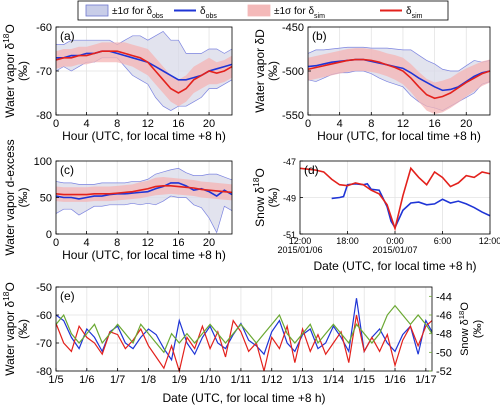 Image resolution: width=500 pixels, height=411 pixels. Describe the element at coordinates (444, 353) in the screenshot. I see `y2-tick-label: -50` at that location.